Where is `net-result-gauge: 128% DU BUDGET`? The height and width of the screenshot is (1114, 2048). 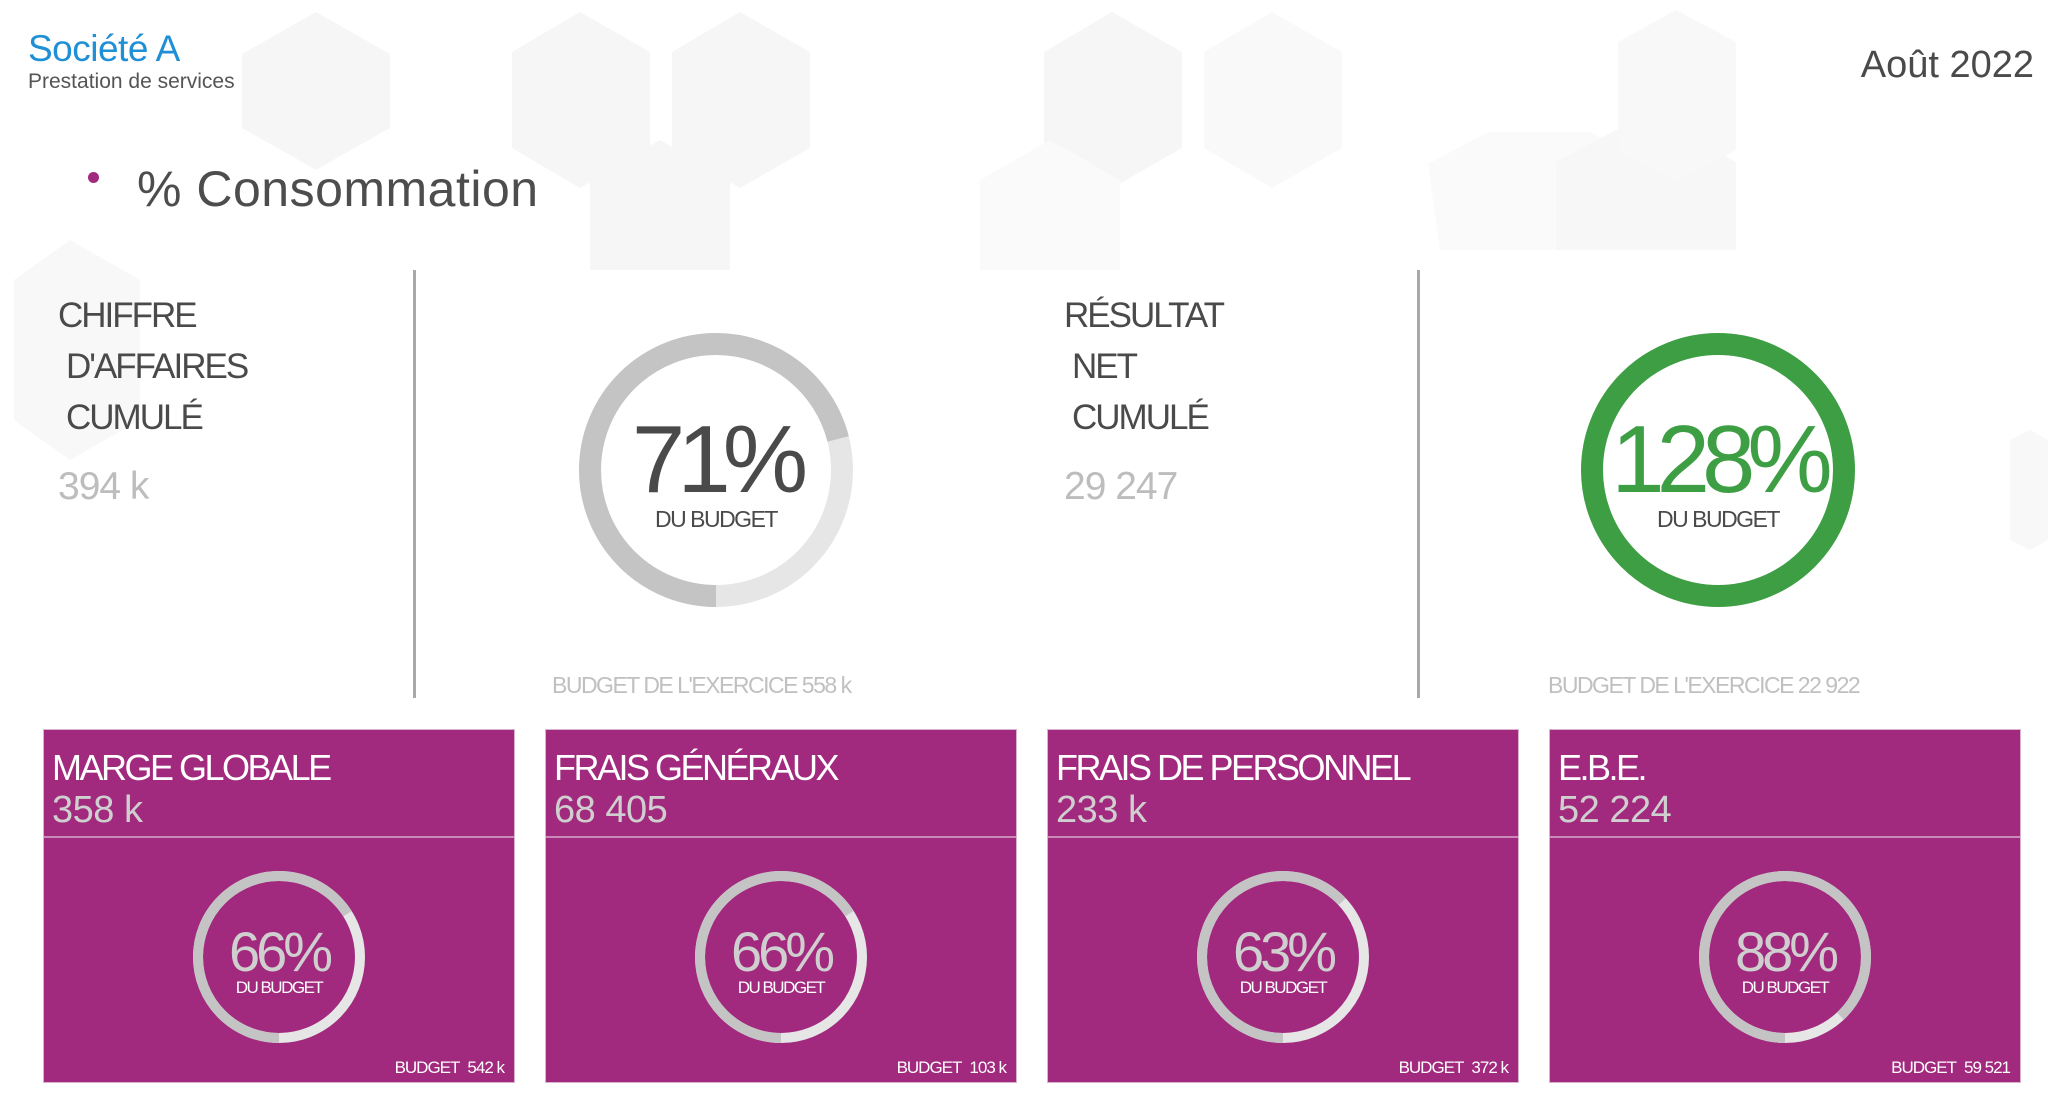
net-result-gauge: 128% DU BUDGET is located at coordinates (1718, 470).